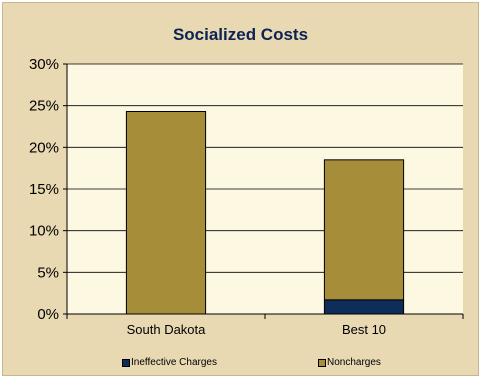 This screenshot has height=378, width=481. Describe the element at coordinates (44, 106) in the screenshot. I see `y-tick-label: 25%` at that location.